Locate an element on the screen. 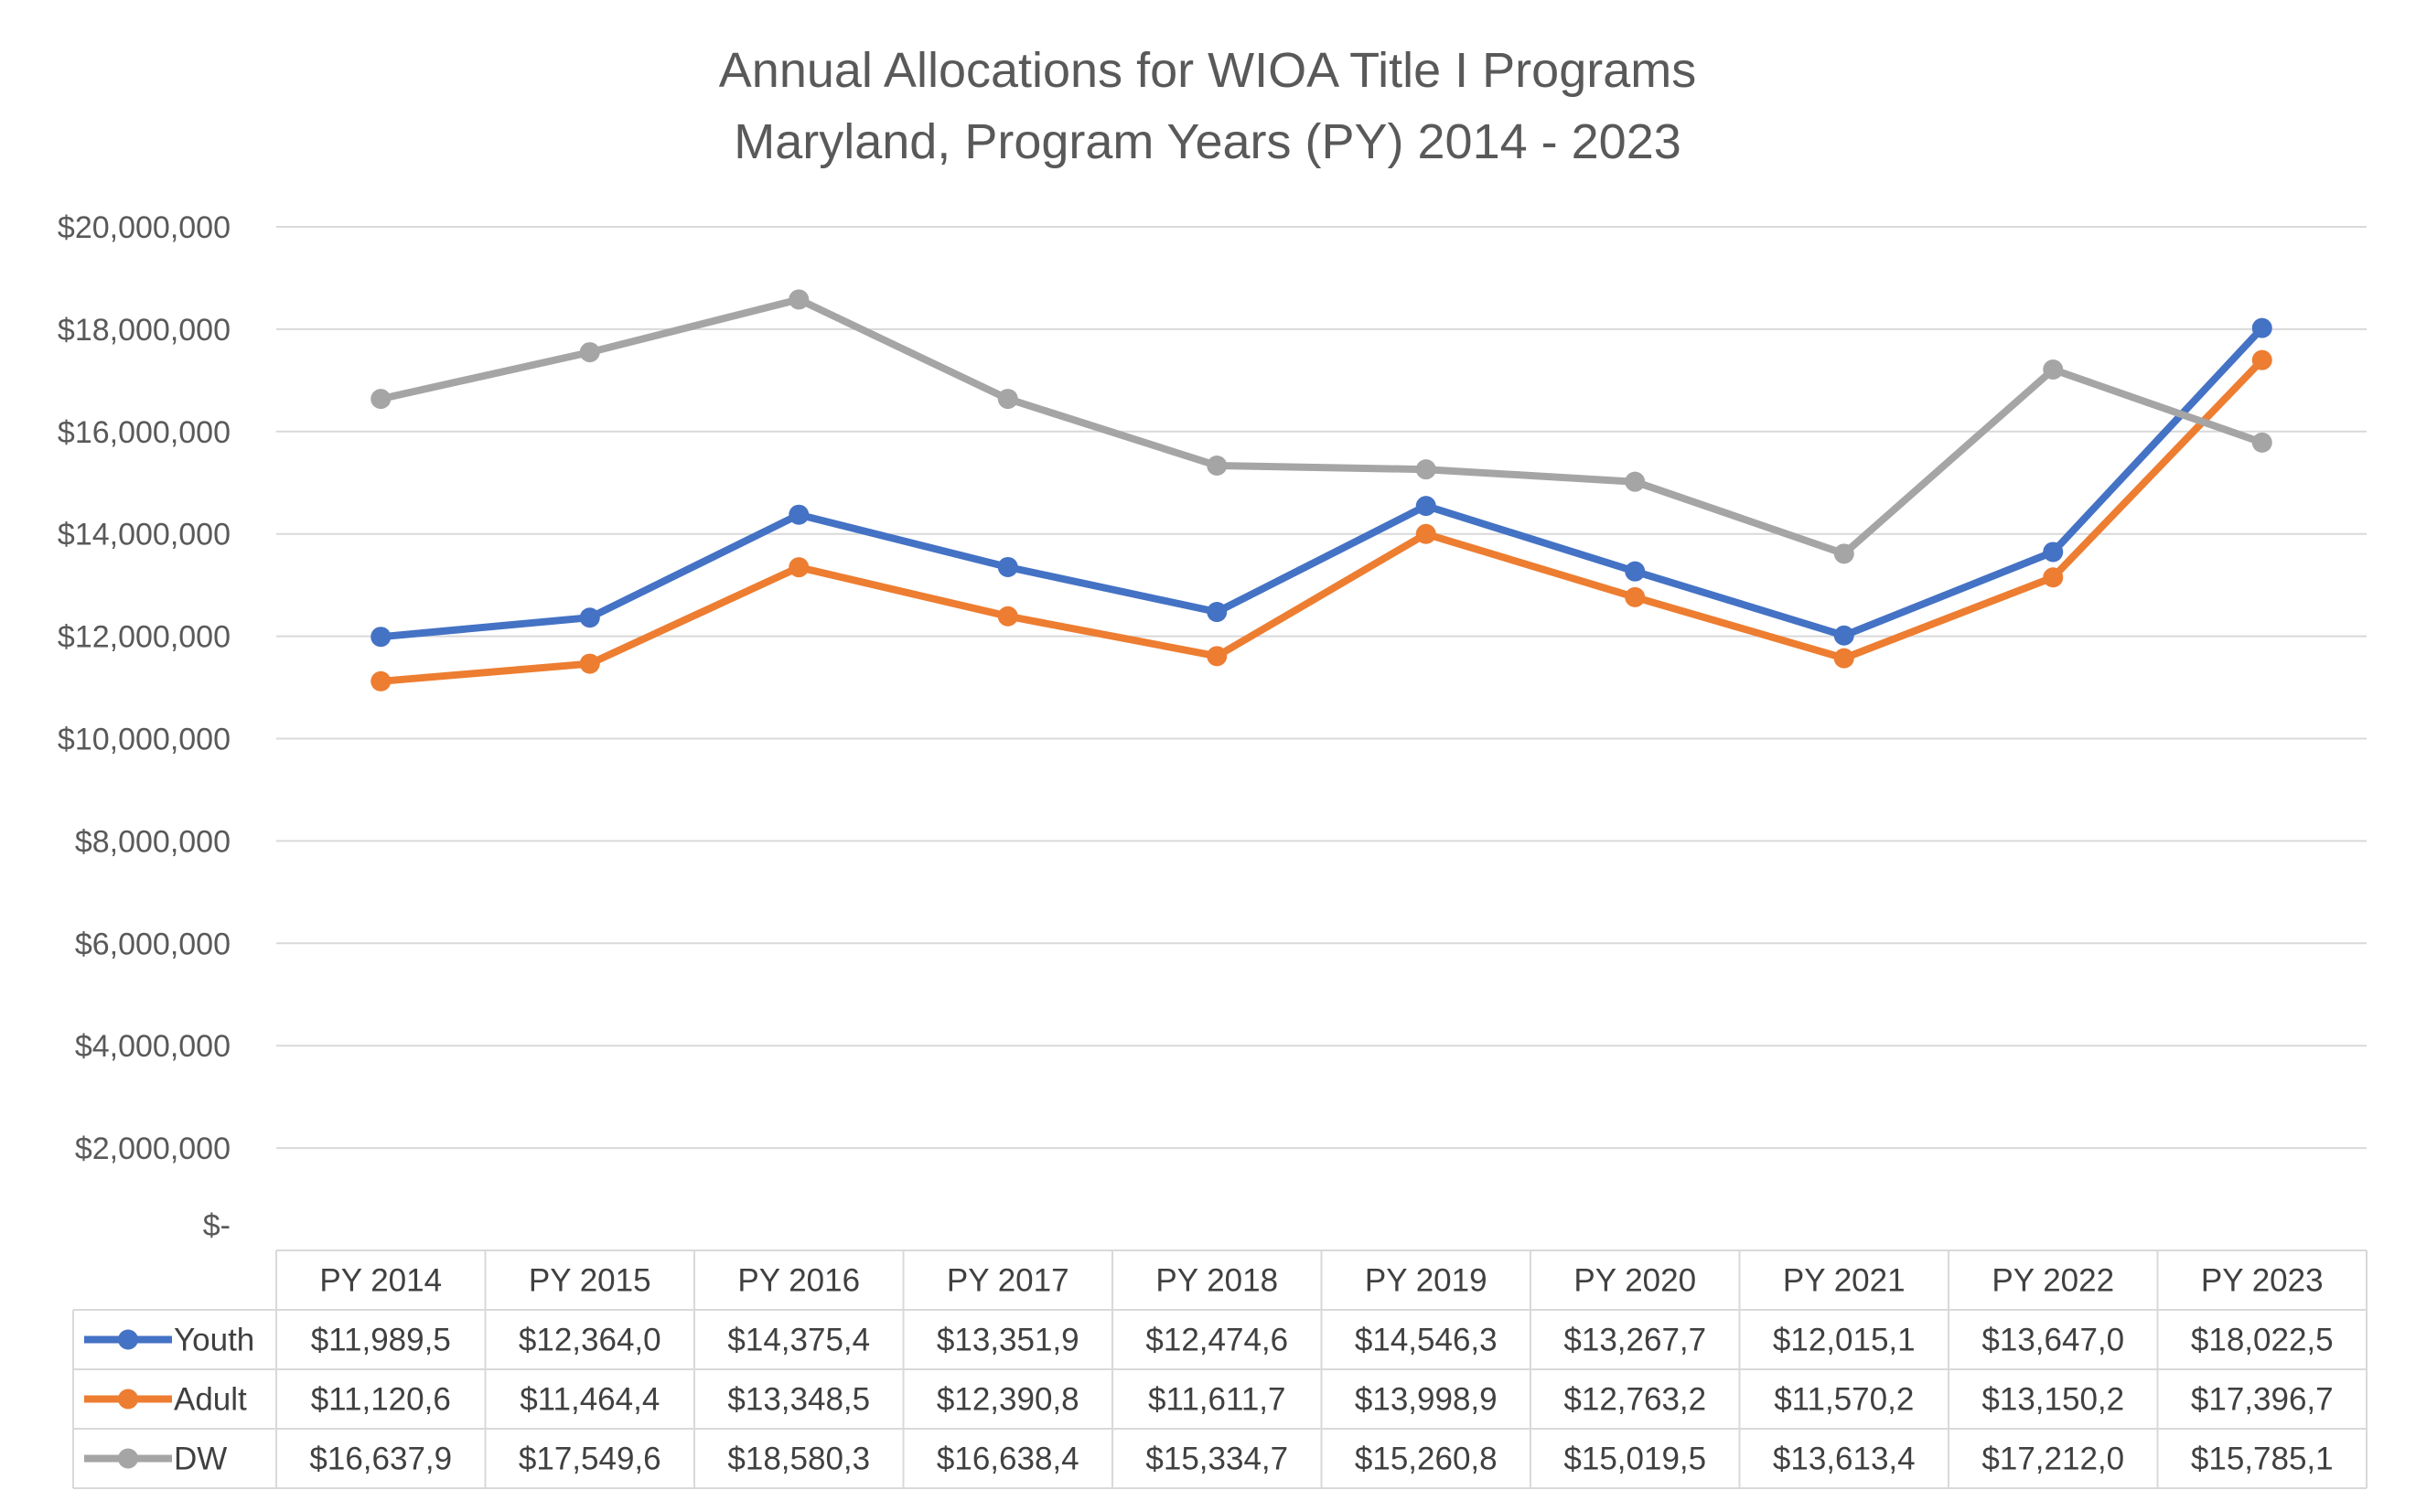 This screenshot has height=1512, width=2416. table-value-cell: $13,150,2 is located at coordinates (2052, 1400).